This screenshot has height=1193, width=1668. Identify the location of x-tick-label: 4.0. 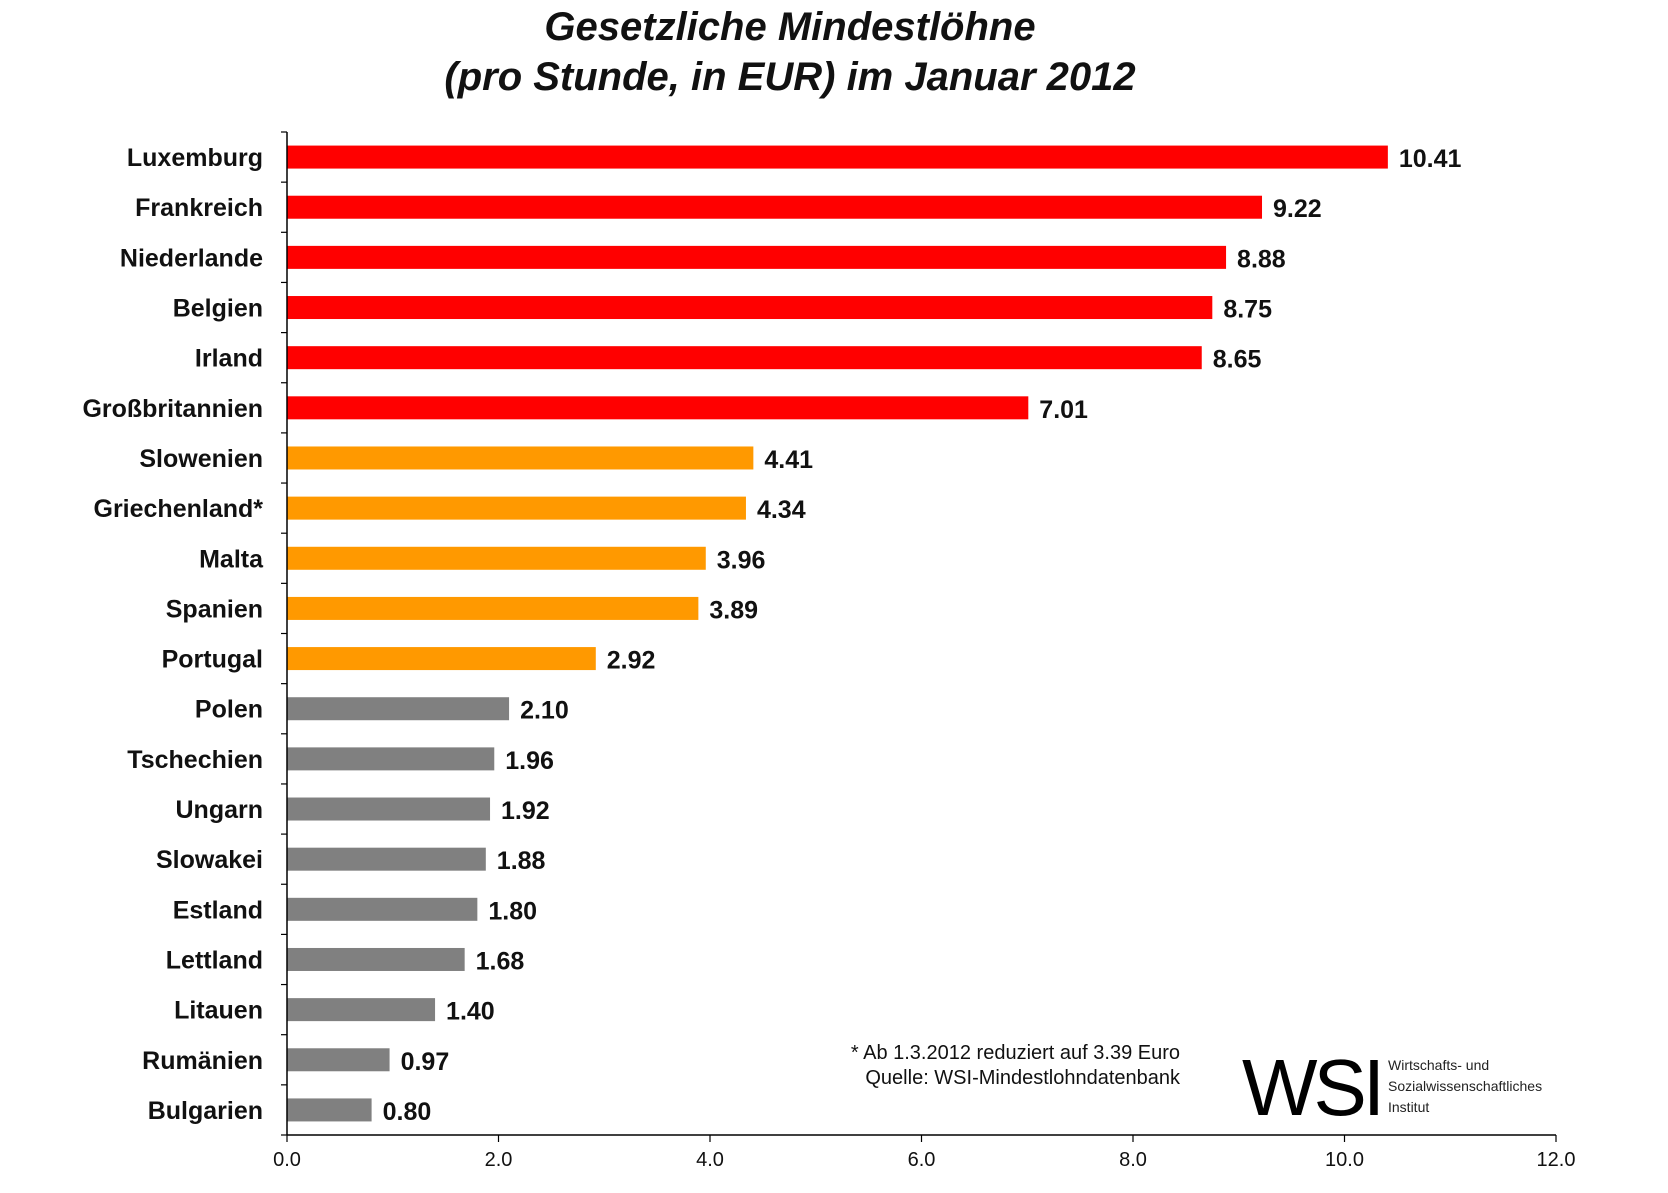
(710, 1160).